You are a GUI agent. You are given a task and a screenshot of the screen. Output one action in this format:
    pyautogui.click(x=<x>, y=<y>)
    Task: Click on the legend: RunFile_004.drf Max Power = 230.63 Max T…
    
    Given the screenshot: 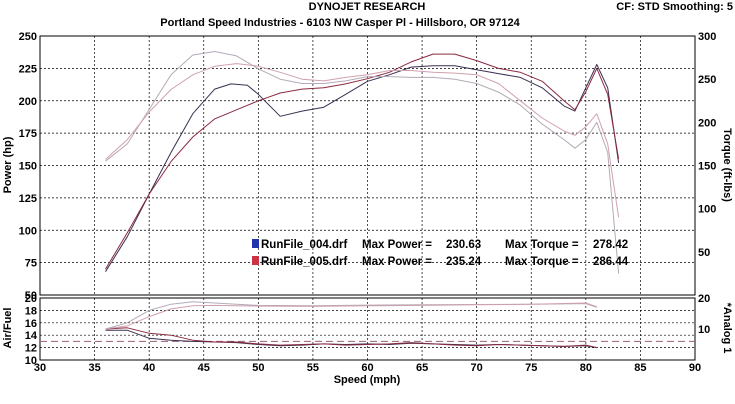 What is the action you would take?
    pyautogui.click(x=440, y=253)
    